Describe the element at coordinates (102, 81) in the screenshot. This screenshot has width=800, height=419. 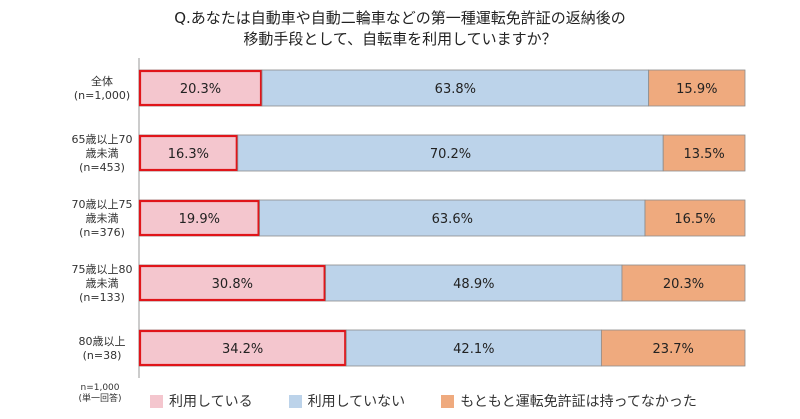
I see `category-label-line: 全体` at that location.